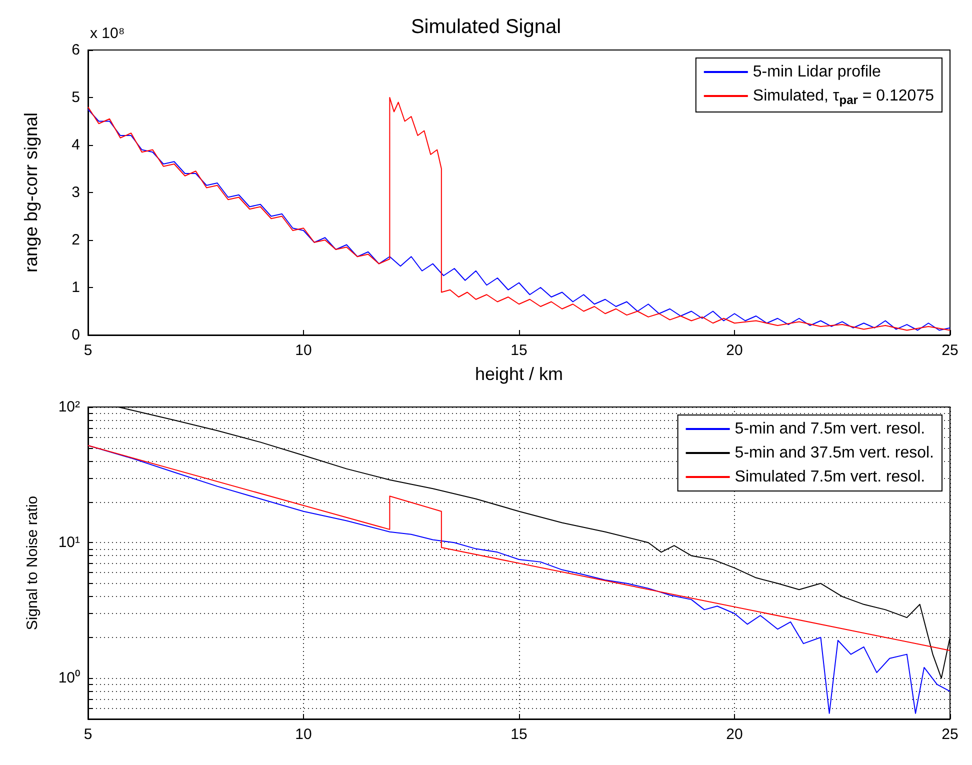 Image resolution: width=972 pixels, height=765 pixels. Describe the element at coordinates (76, 145) in the screenshot. I see `y-tick-label: 4` at that location.